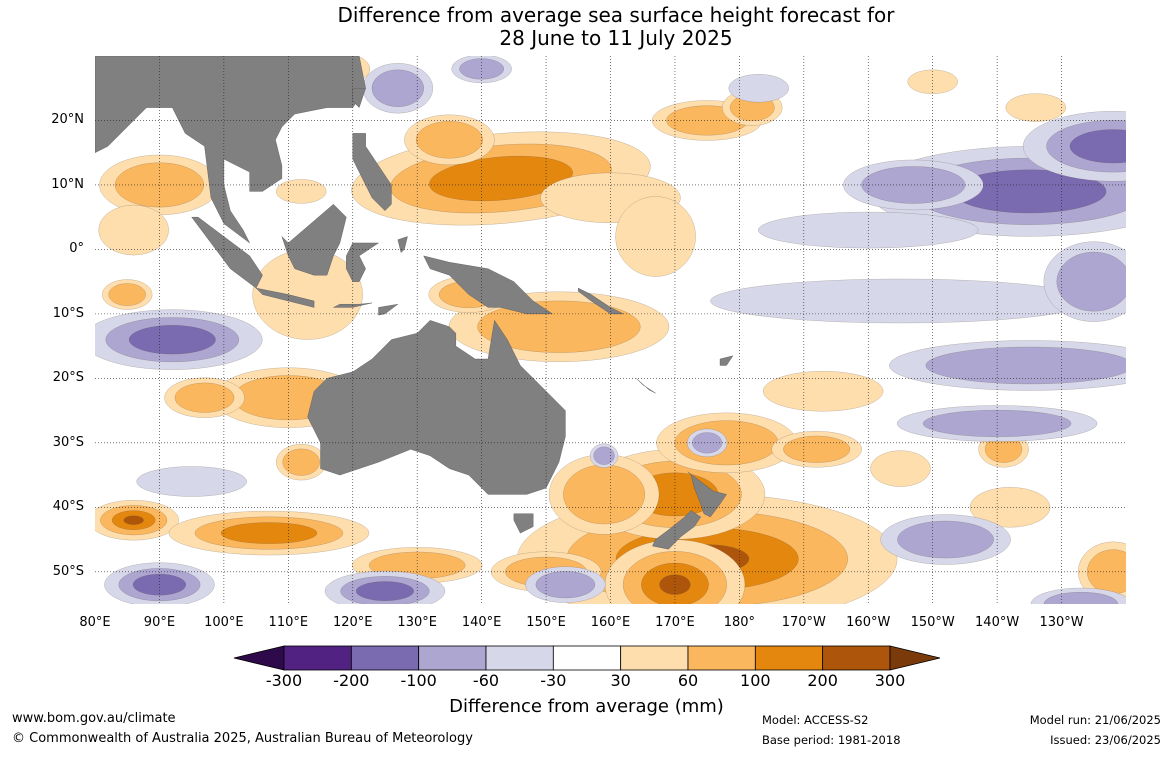  What do you see at coordinates (68, 313) in the screenshot?
I see `latitude-label: 10°S` at bounding box center [68, 313].